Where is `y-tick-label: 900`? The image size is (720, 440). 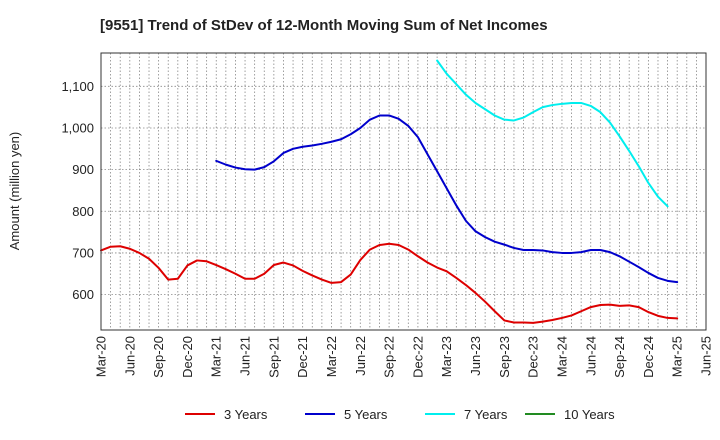
y-tick-label: 900 is located at coordinates (83, 169).